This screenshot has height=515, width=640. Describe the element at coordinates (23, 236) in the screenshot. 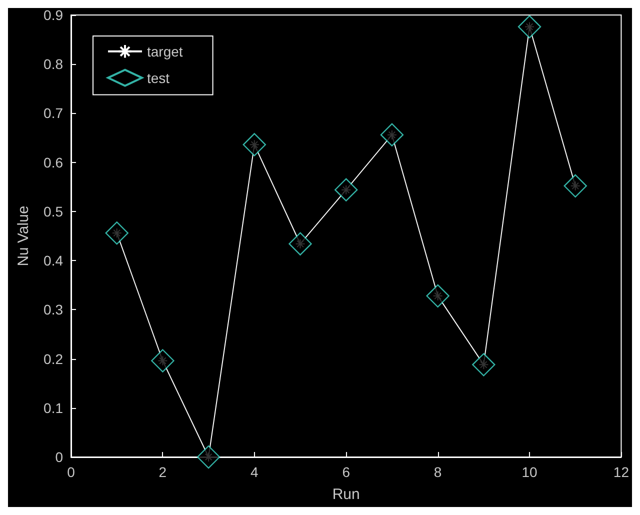

I see `y-axis-title: Nu Value` at that location.